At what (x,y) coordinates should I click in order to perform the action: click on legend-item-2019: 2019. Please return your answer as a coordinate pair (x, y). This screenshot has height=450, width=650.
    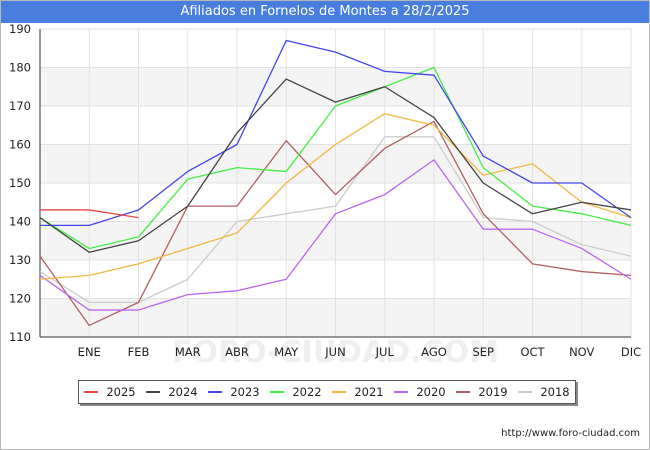
    Looking at the image, I should click on (482, 392).